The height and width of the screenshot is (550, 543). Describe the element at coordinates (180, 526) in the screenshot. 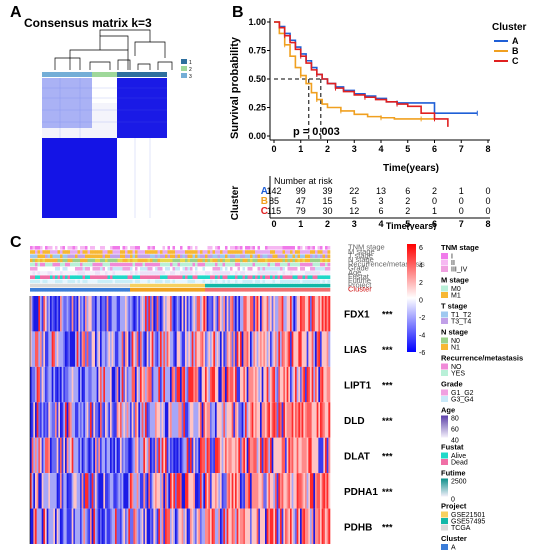

I see `heatmap-row-PDHB` at that location.